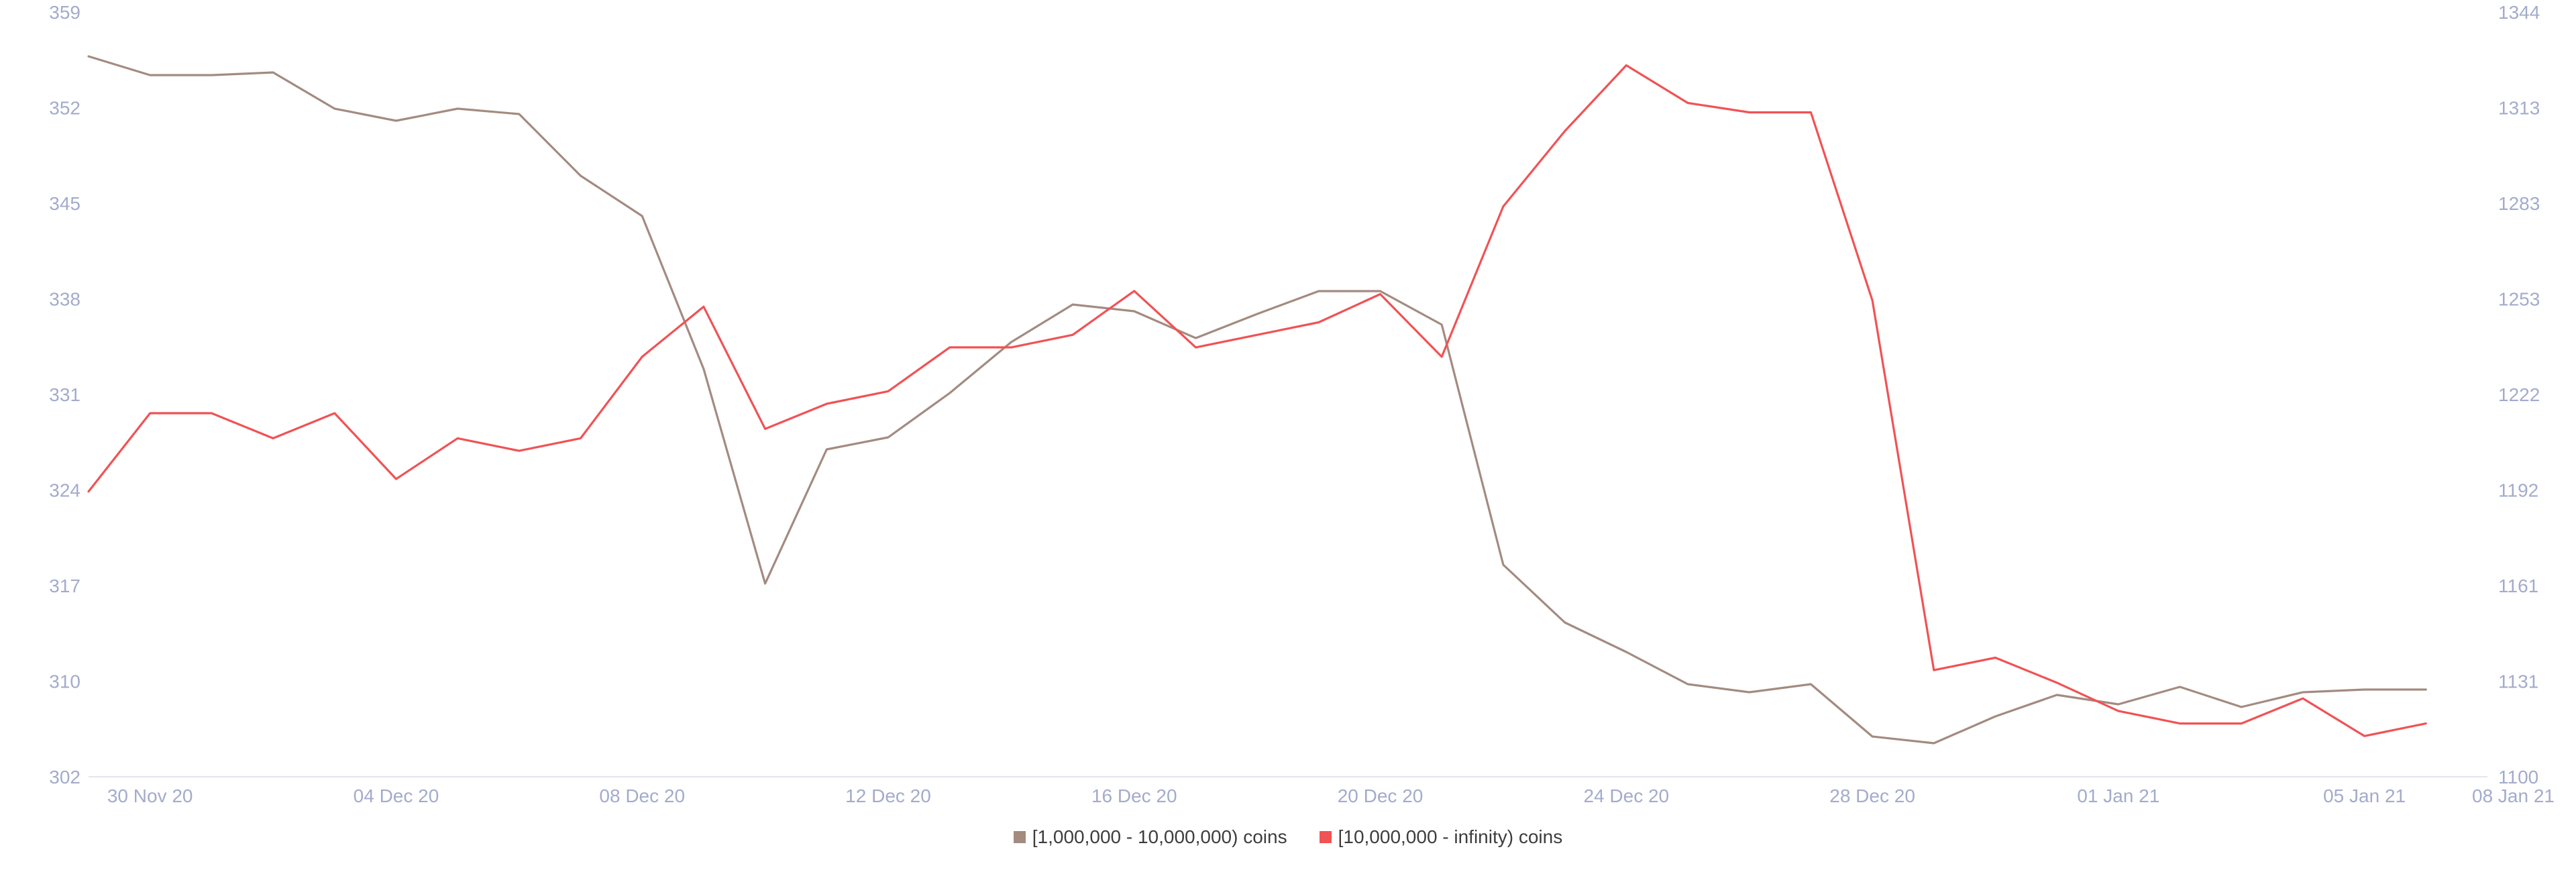 The image size is (2576, 872). What do you see at coordinates (150, 795) in the screenshot?
I see `x-tick-label: 30 Nov 20` at bounding box center [150, 795].